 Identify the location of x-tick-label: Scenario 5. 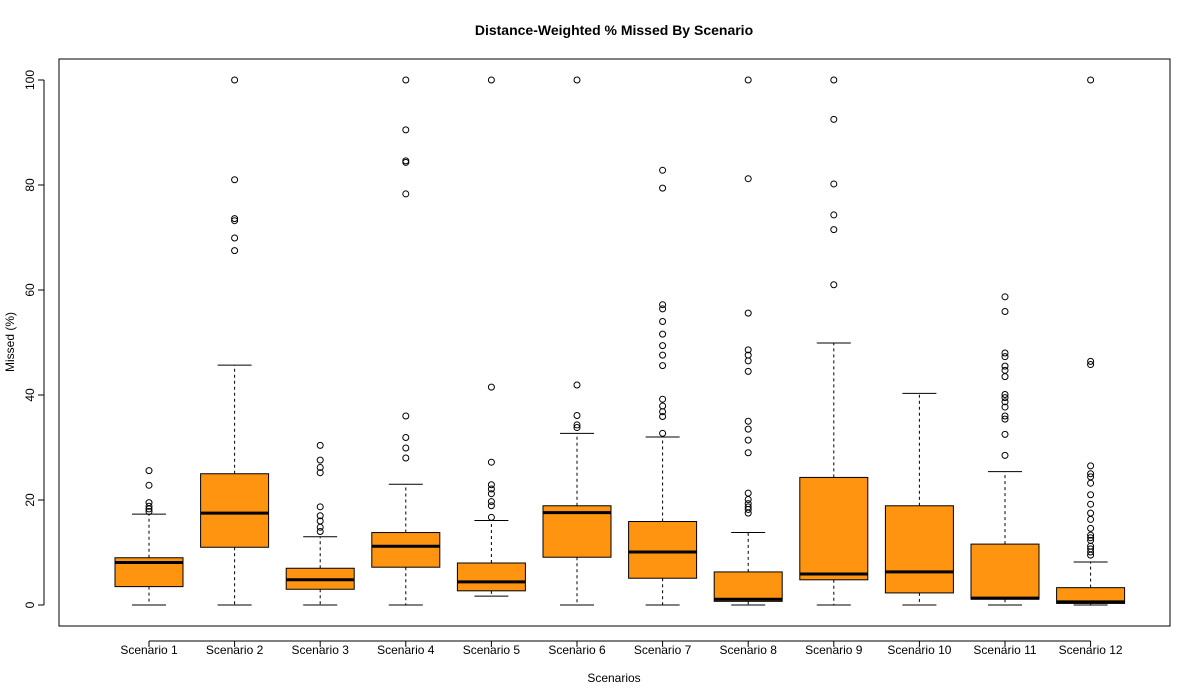
(492, 650).